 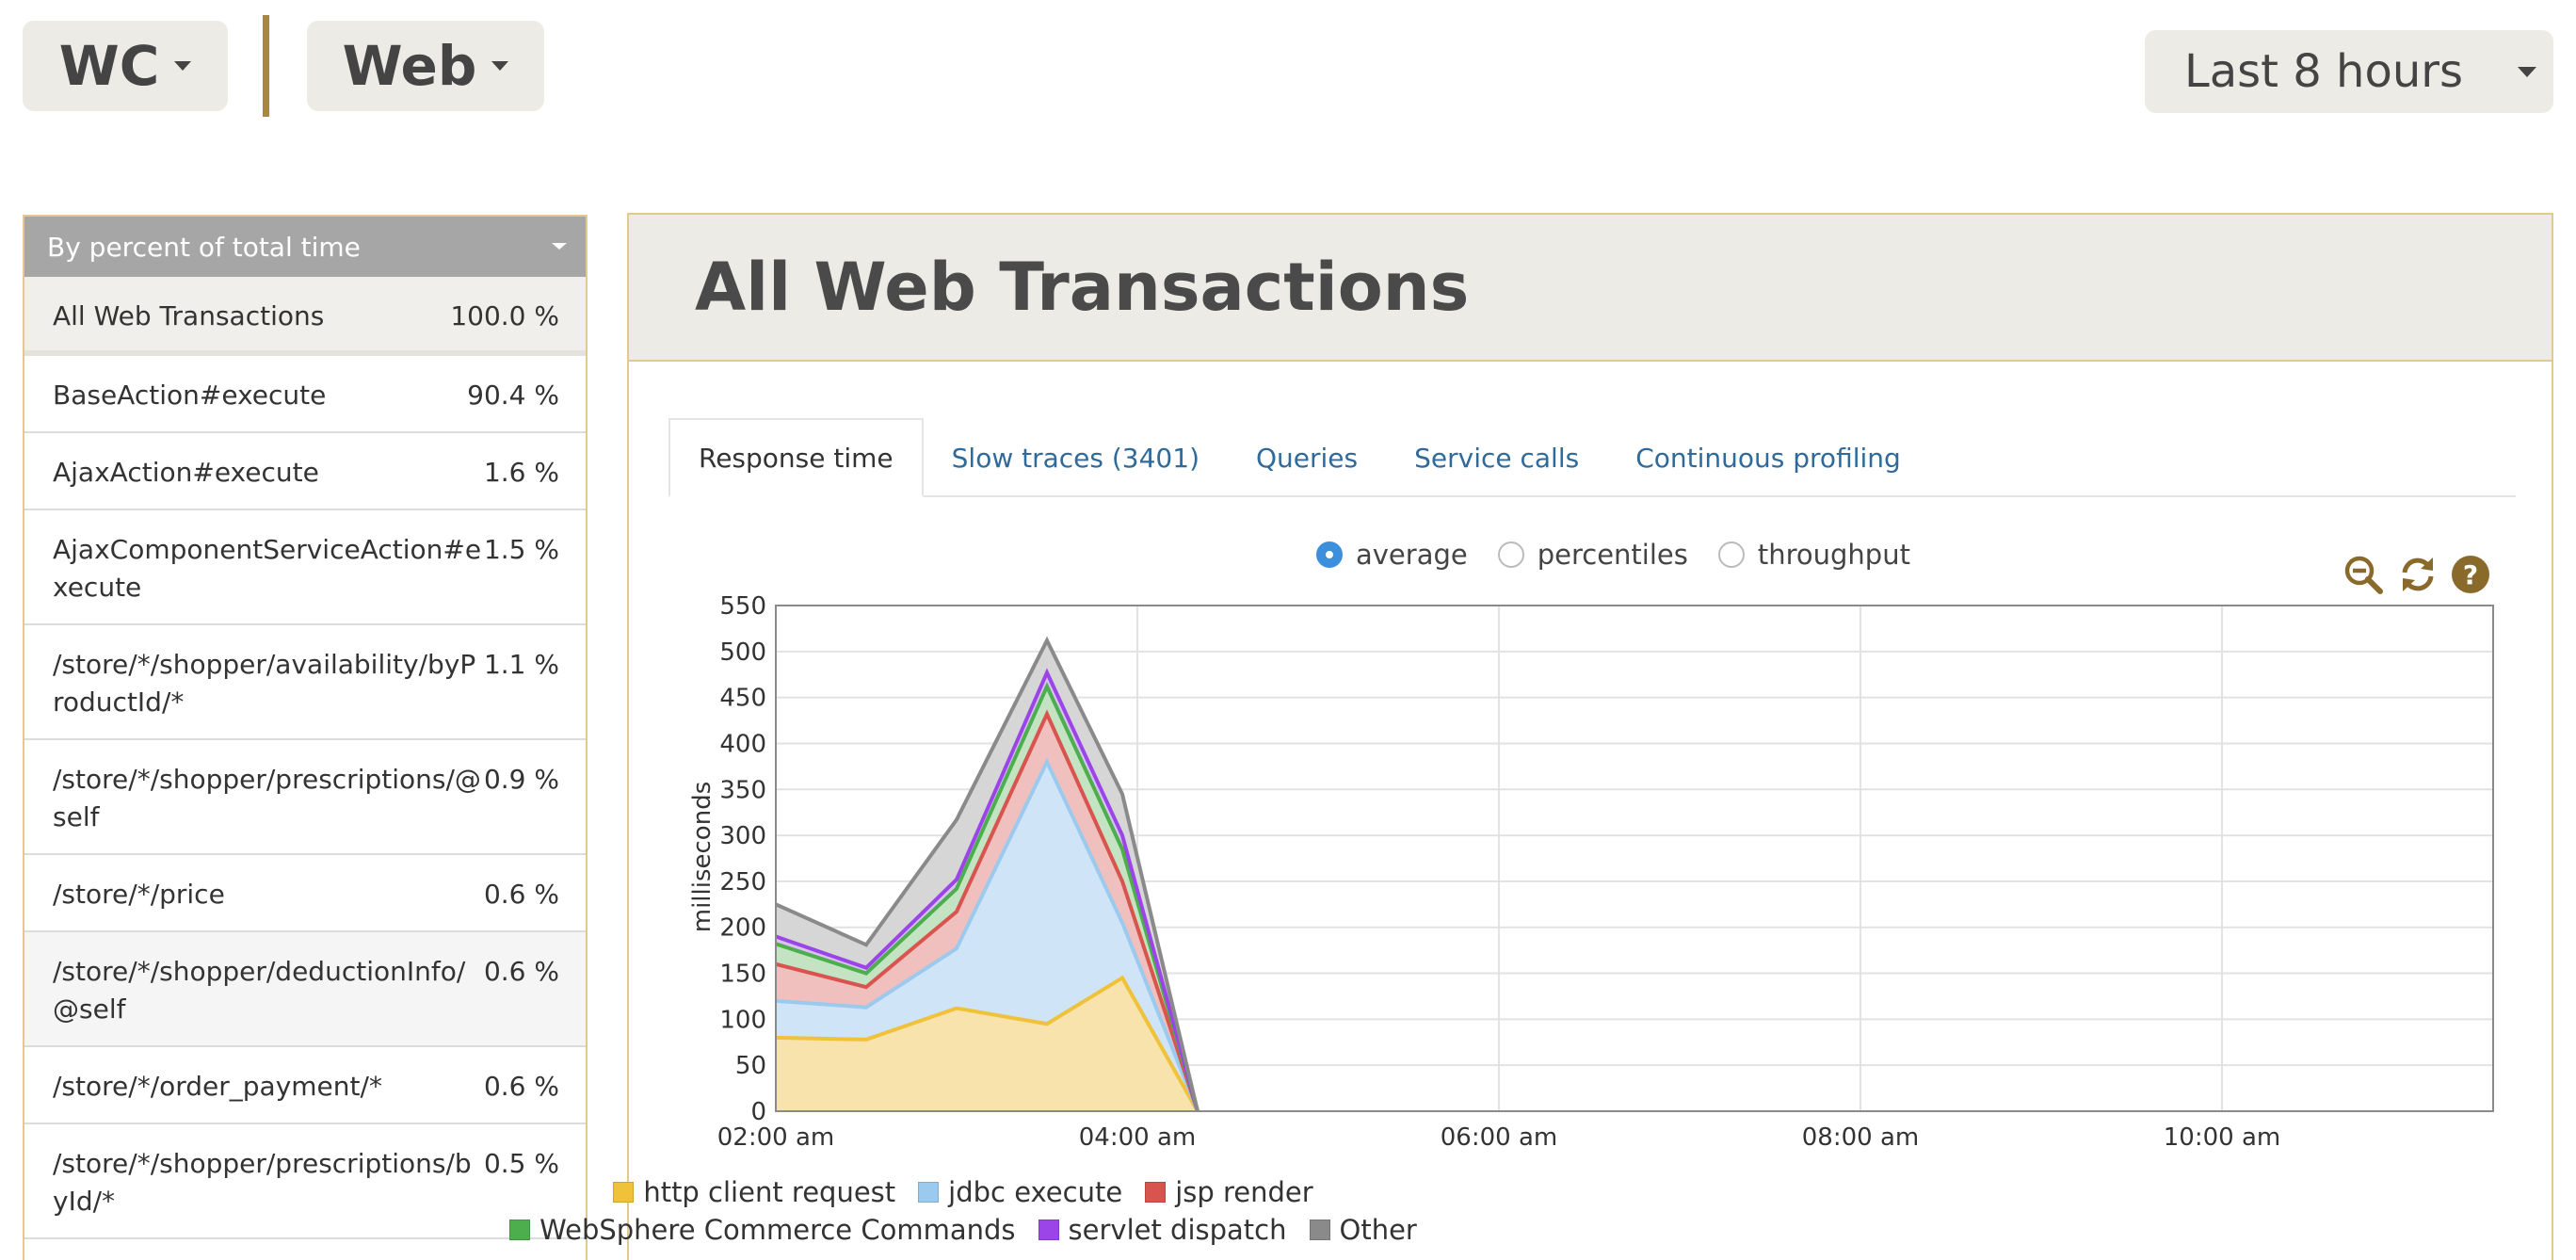 I want to click on tab-continuous-profiling: Continuous profiling, so click(x=1768, y=458).